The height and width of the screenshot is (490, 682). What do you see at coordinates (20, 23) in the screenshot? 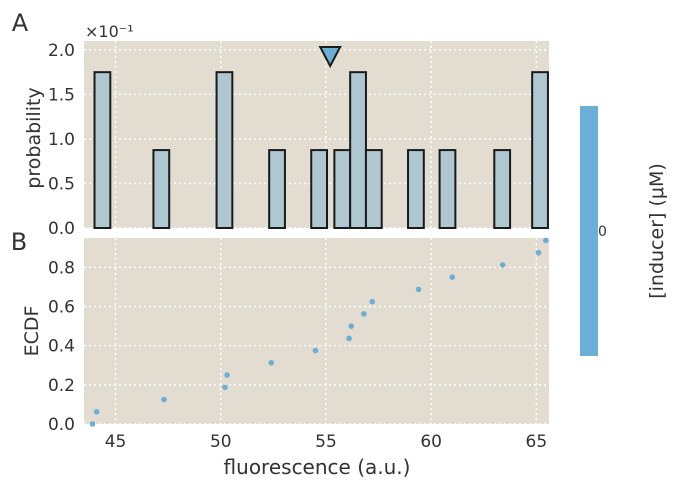
I see `panel-a-label: A` at bounding box center [20, 23].